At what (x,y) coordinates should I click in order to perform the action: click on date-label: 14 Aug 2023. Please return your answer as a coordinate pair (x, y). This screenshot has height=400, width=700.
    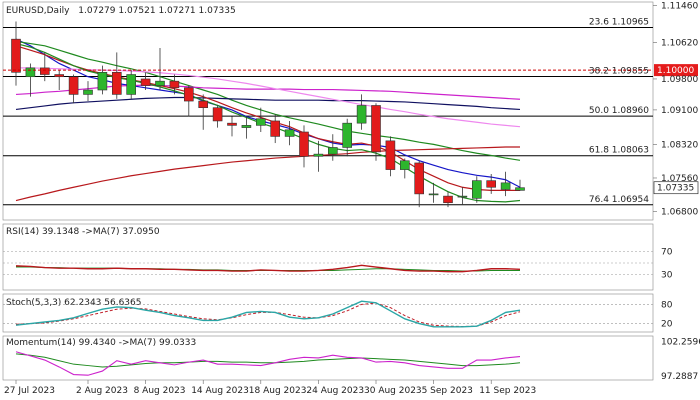
    Looking at the image, I should click on (220, 391).